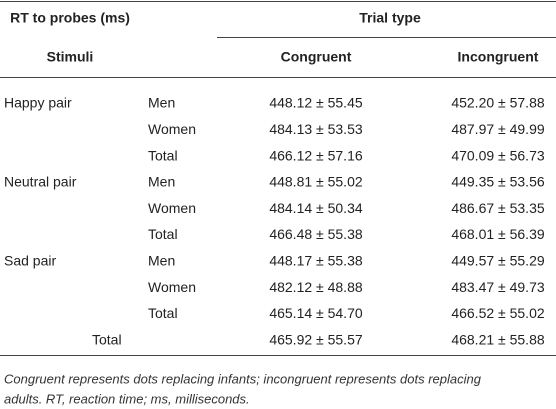 Image resolution: width=556 pixels, height=409 pixels. Describe the element at coordinates (498, 287) in the screenshot. I see `cell: 483.47 ± 49.73` at that location.